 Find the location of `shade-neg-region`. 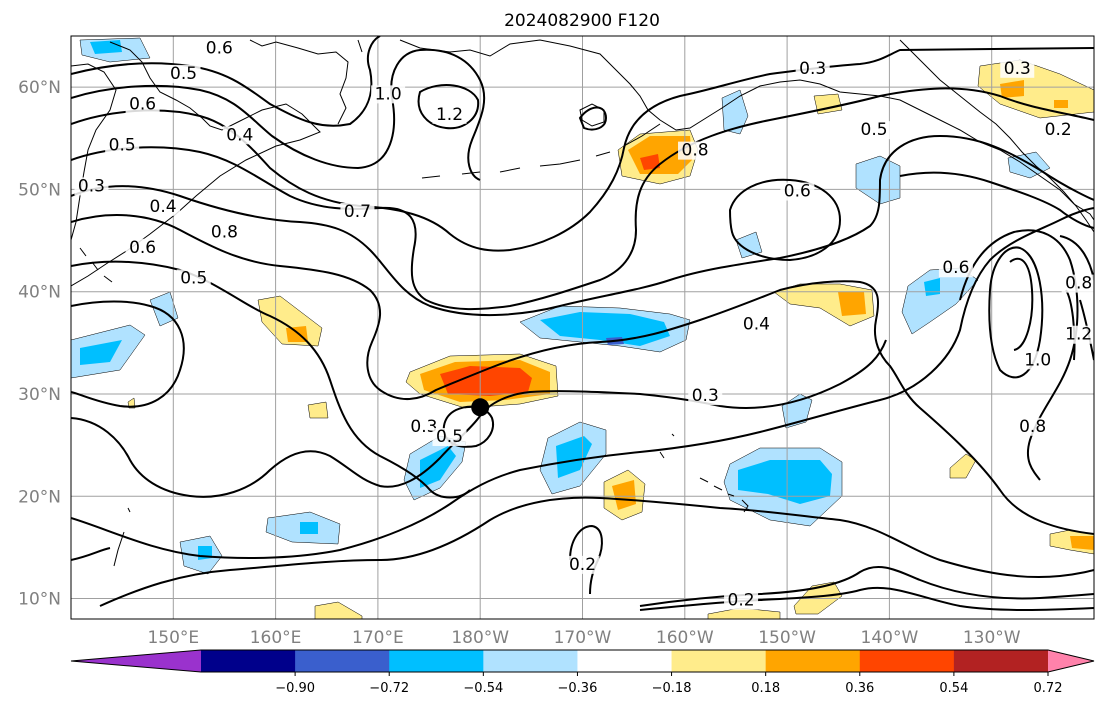

shade-neg-region is located at coordinates (878, 180).